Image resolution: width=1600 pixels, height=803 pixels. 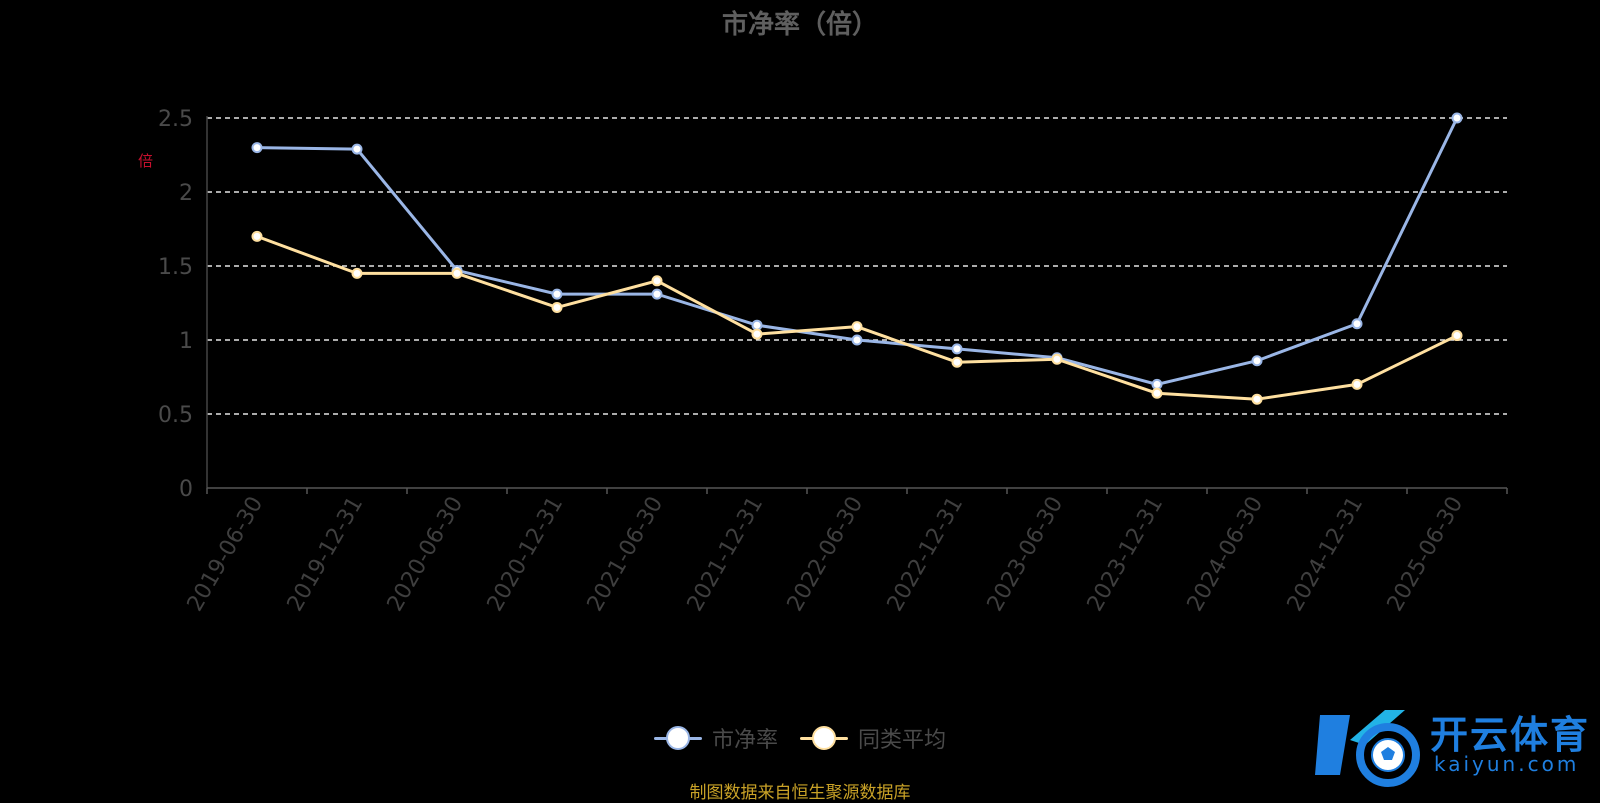 I want to click on legend-label: 市净率, so click(x=744, y=740).